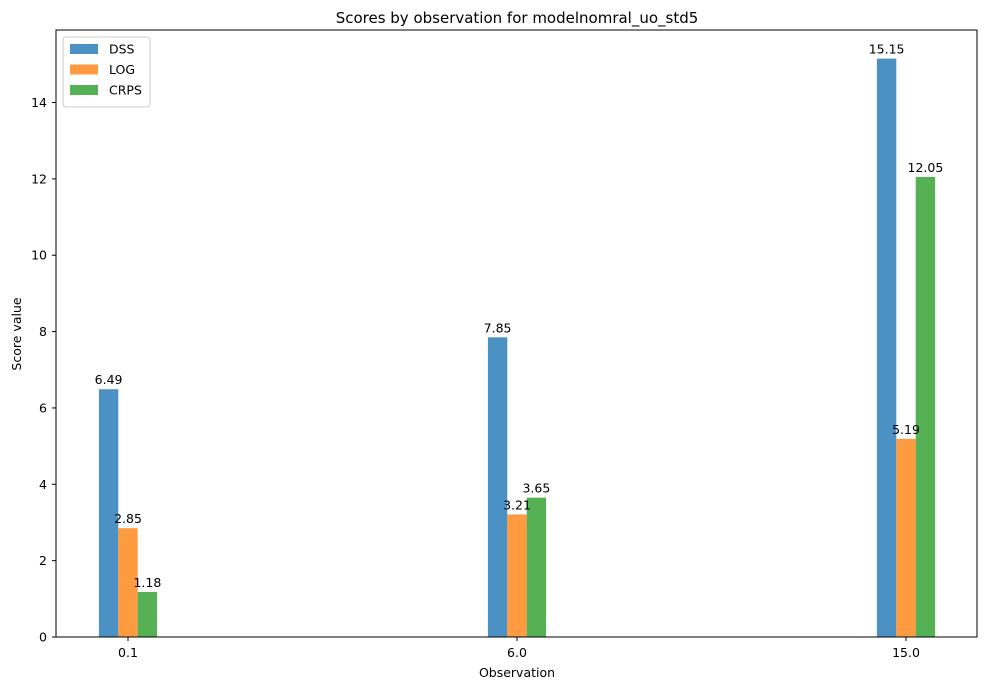 Image resolution: width=989 pixels, height=690 pixels. What do you see at coordinates (926, 167) in the screenshot?
I see `data-label-crps-2: 12.05` at bounding box center [926, 167].